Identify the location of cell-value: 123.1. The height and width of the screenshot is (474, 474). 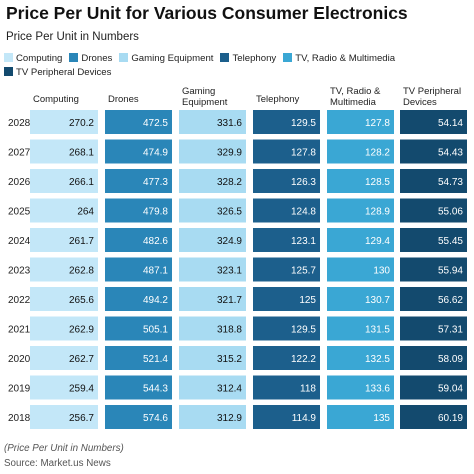
(303, 241).